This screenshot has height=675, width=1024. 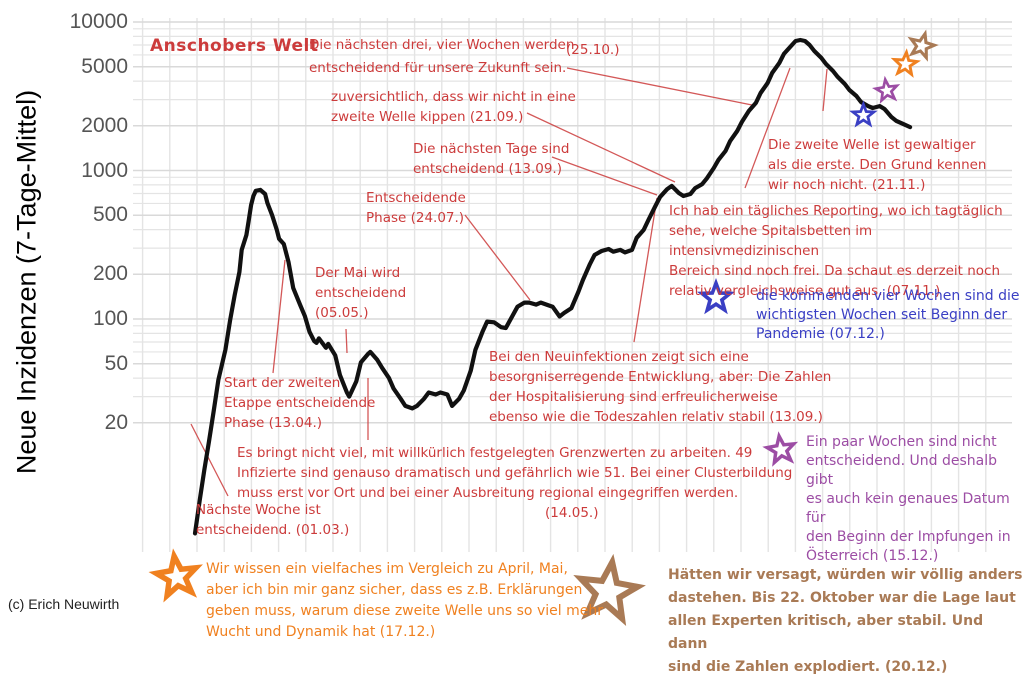 What do you see at coordinates (116, 363) in the screenshot?
I see `y-tick-label: 50` at bounding box center [116, 363].